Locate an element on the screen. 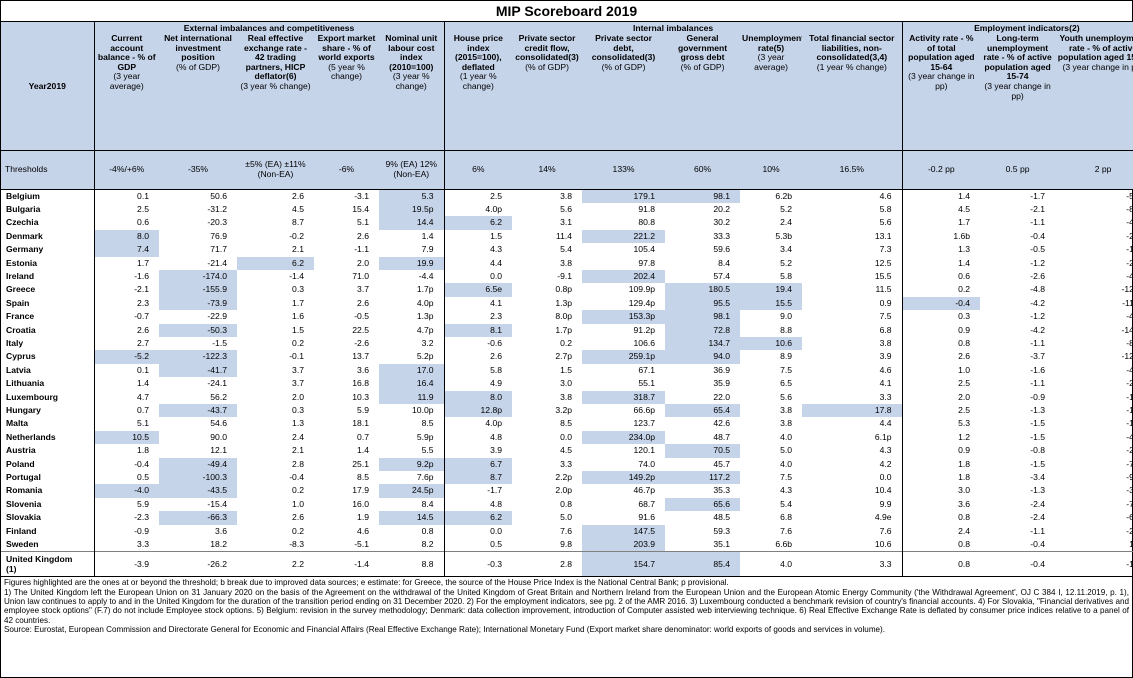 Image resolution: width=1133 pixels, height=678 pixels. value-cell: 15.4 is located at coordinates (360, 208).